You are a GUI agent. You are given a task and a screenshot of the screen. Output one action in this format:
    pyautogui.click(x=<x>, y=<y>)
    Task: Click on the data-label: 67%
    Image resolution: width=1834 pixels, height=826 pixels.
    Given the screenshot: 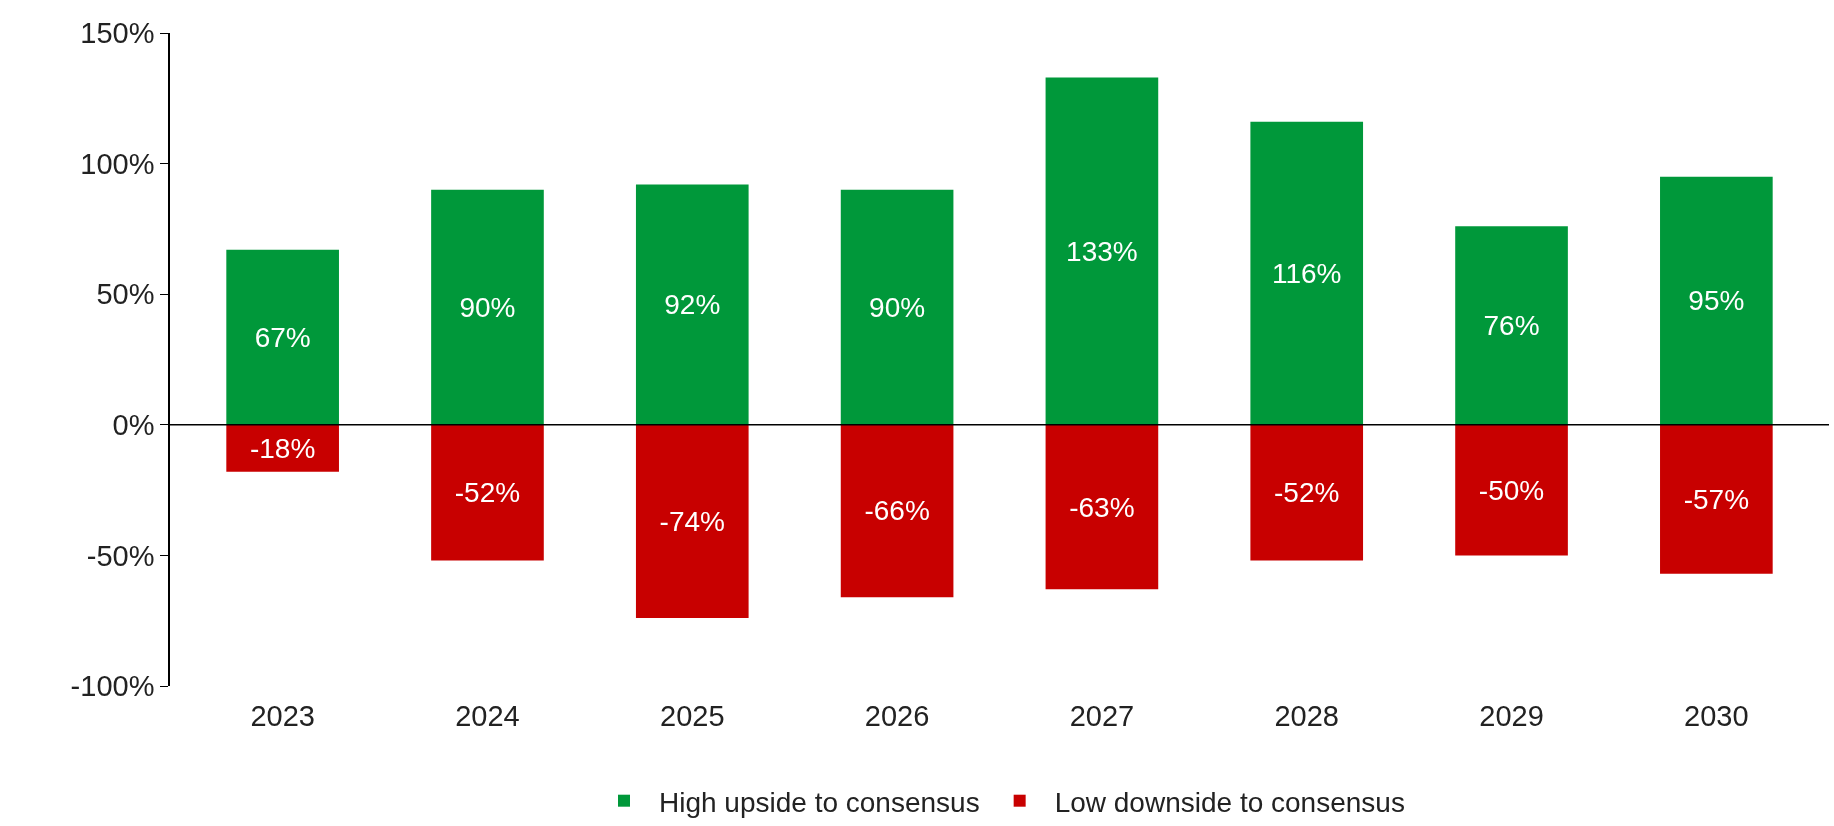 What is the action you would take?
    pyautogui.click(x=282, y=337)
    